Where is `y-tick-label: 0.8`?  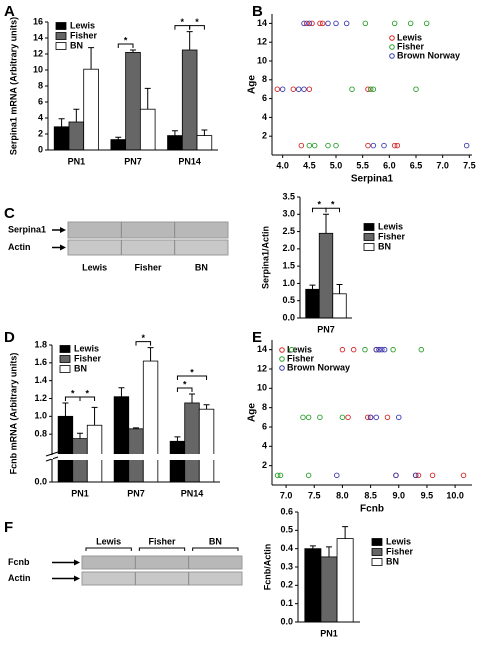 y-tick-label: 0.8 is located at coordinates (40, 434).